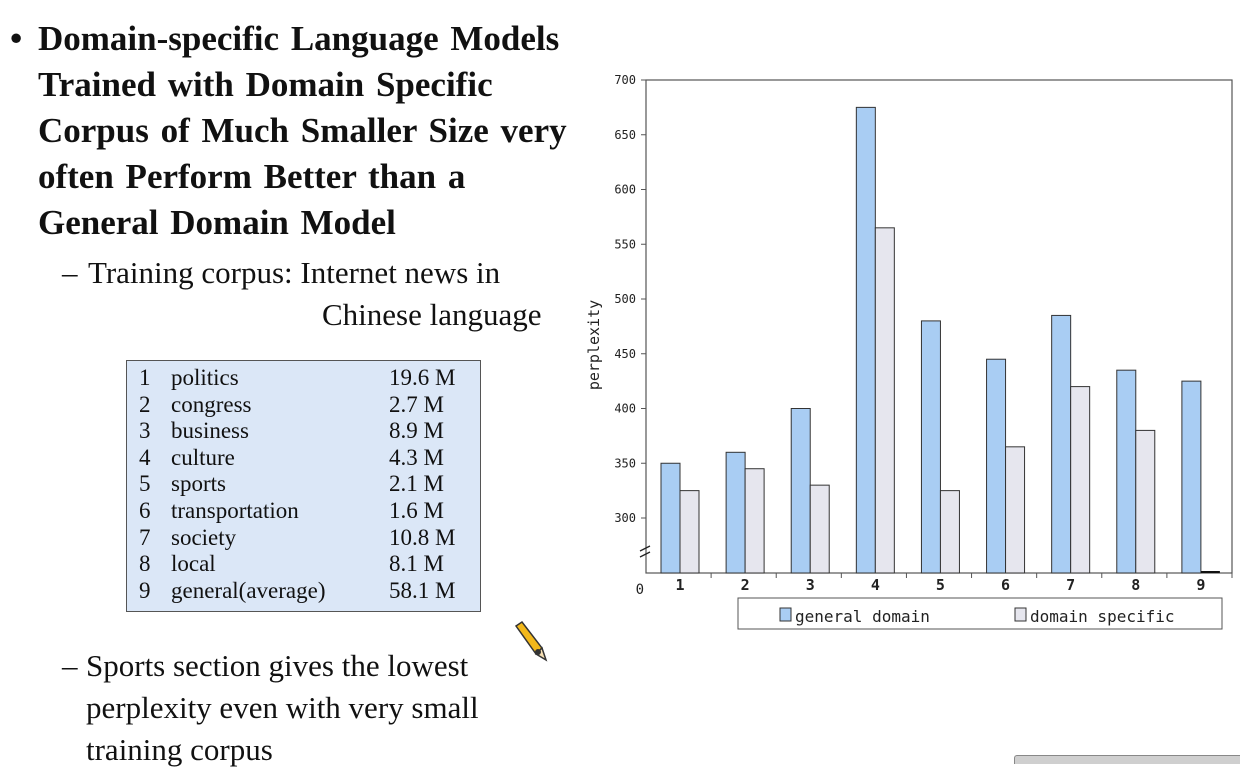 The height and width of the screenshot is (771, 1240). I want to click on row-size: 58.1 M, so click(422, 590).